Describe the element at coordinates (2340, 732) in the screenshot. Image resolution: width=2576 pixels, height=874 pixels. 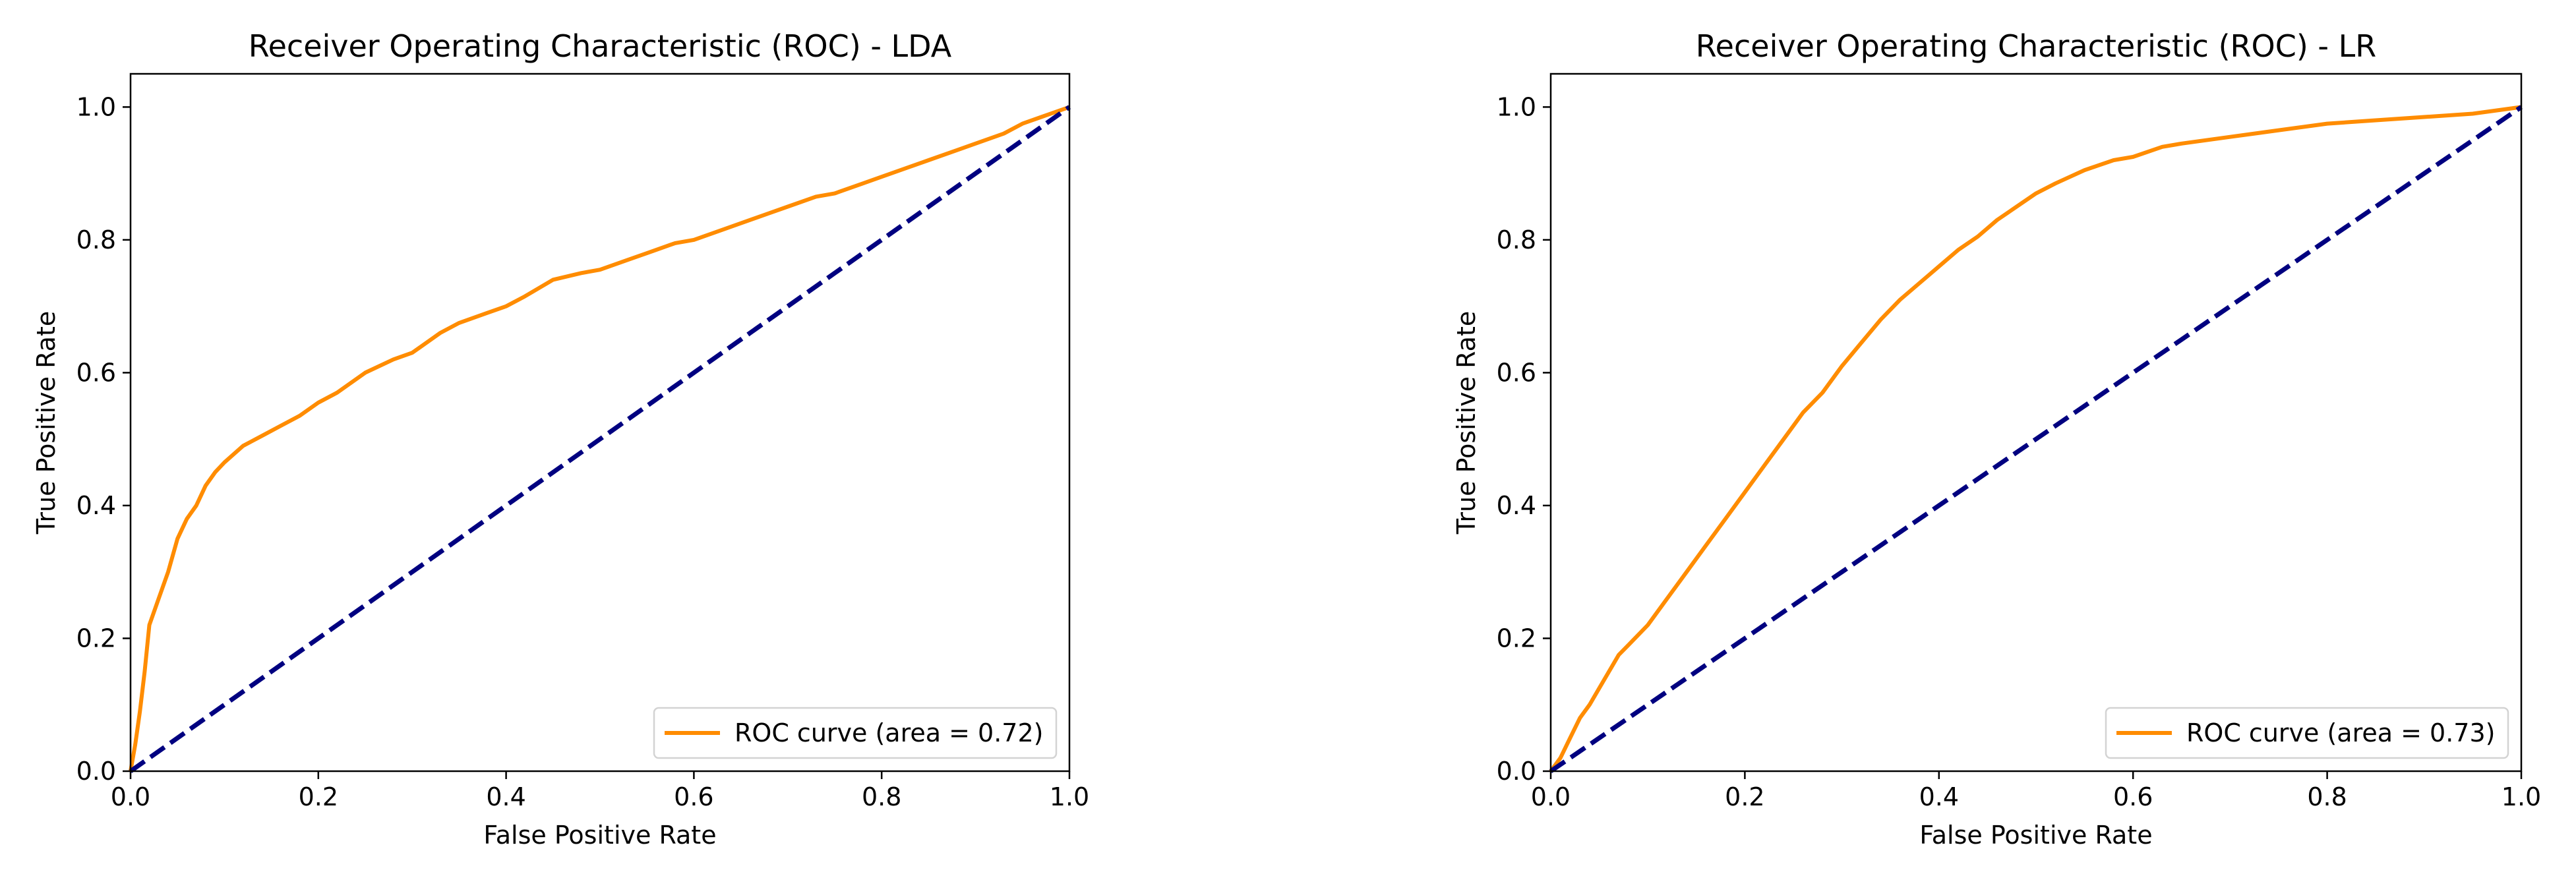
I see `legend-label: ROC curve (area = 0.73)` at that location.